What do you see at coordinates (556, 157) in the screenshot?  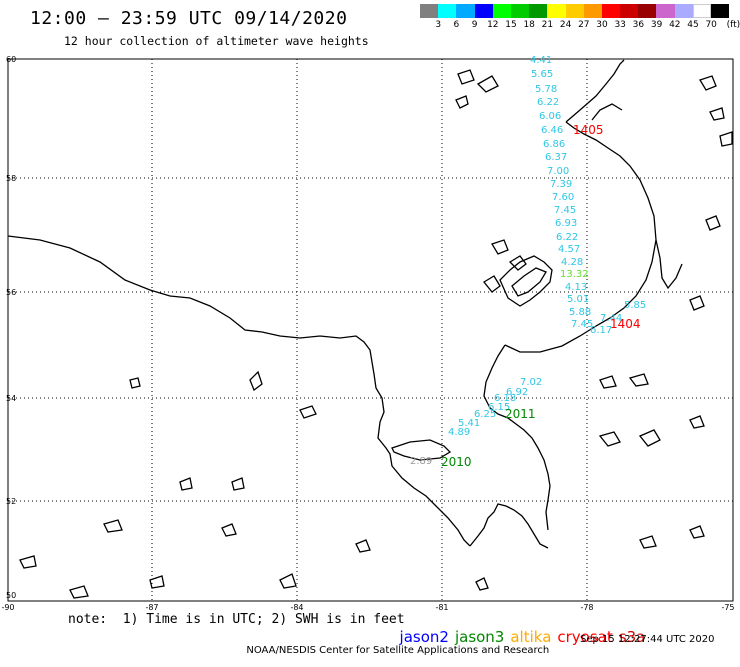 I see `wave-height-label: 6.37` at bounding box center [556, 157].